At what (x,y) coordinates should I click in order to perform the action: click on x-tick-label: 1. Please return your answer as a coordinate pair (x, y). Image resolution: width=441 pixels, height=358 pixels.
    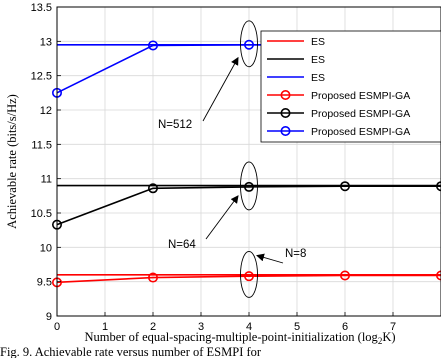
    Looking at the image, I should click on (105, 327).